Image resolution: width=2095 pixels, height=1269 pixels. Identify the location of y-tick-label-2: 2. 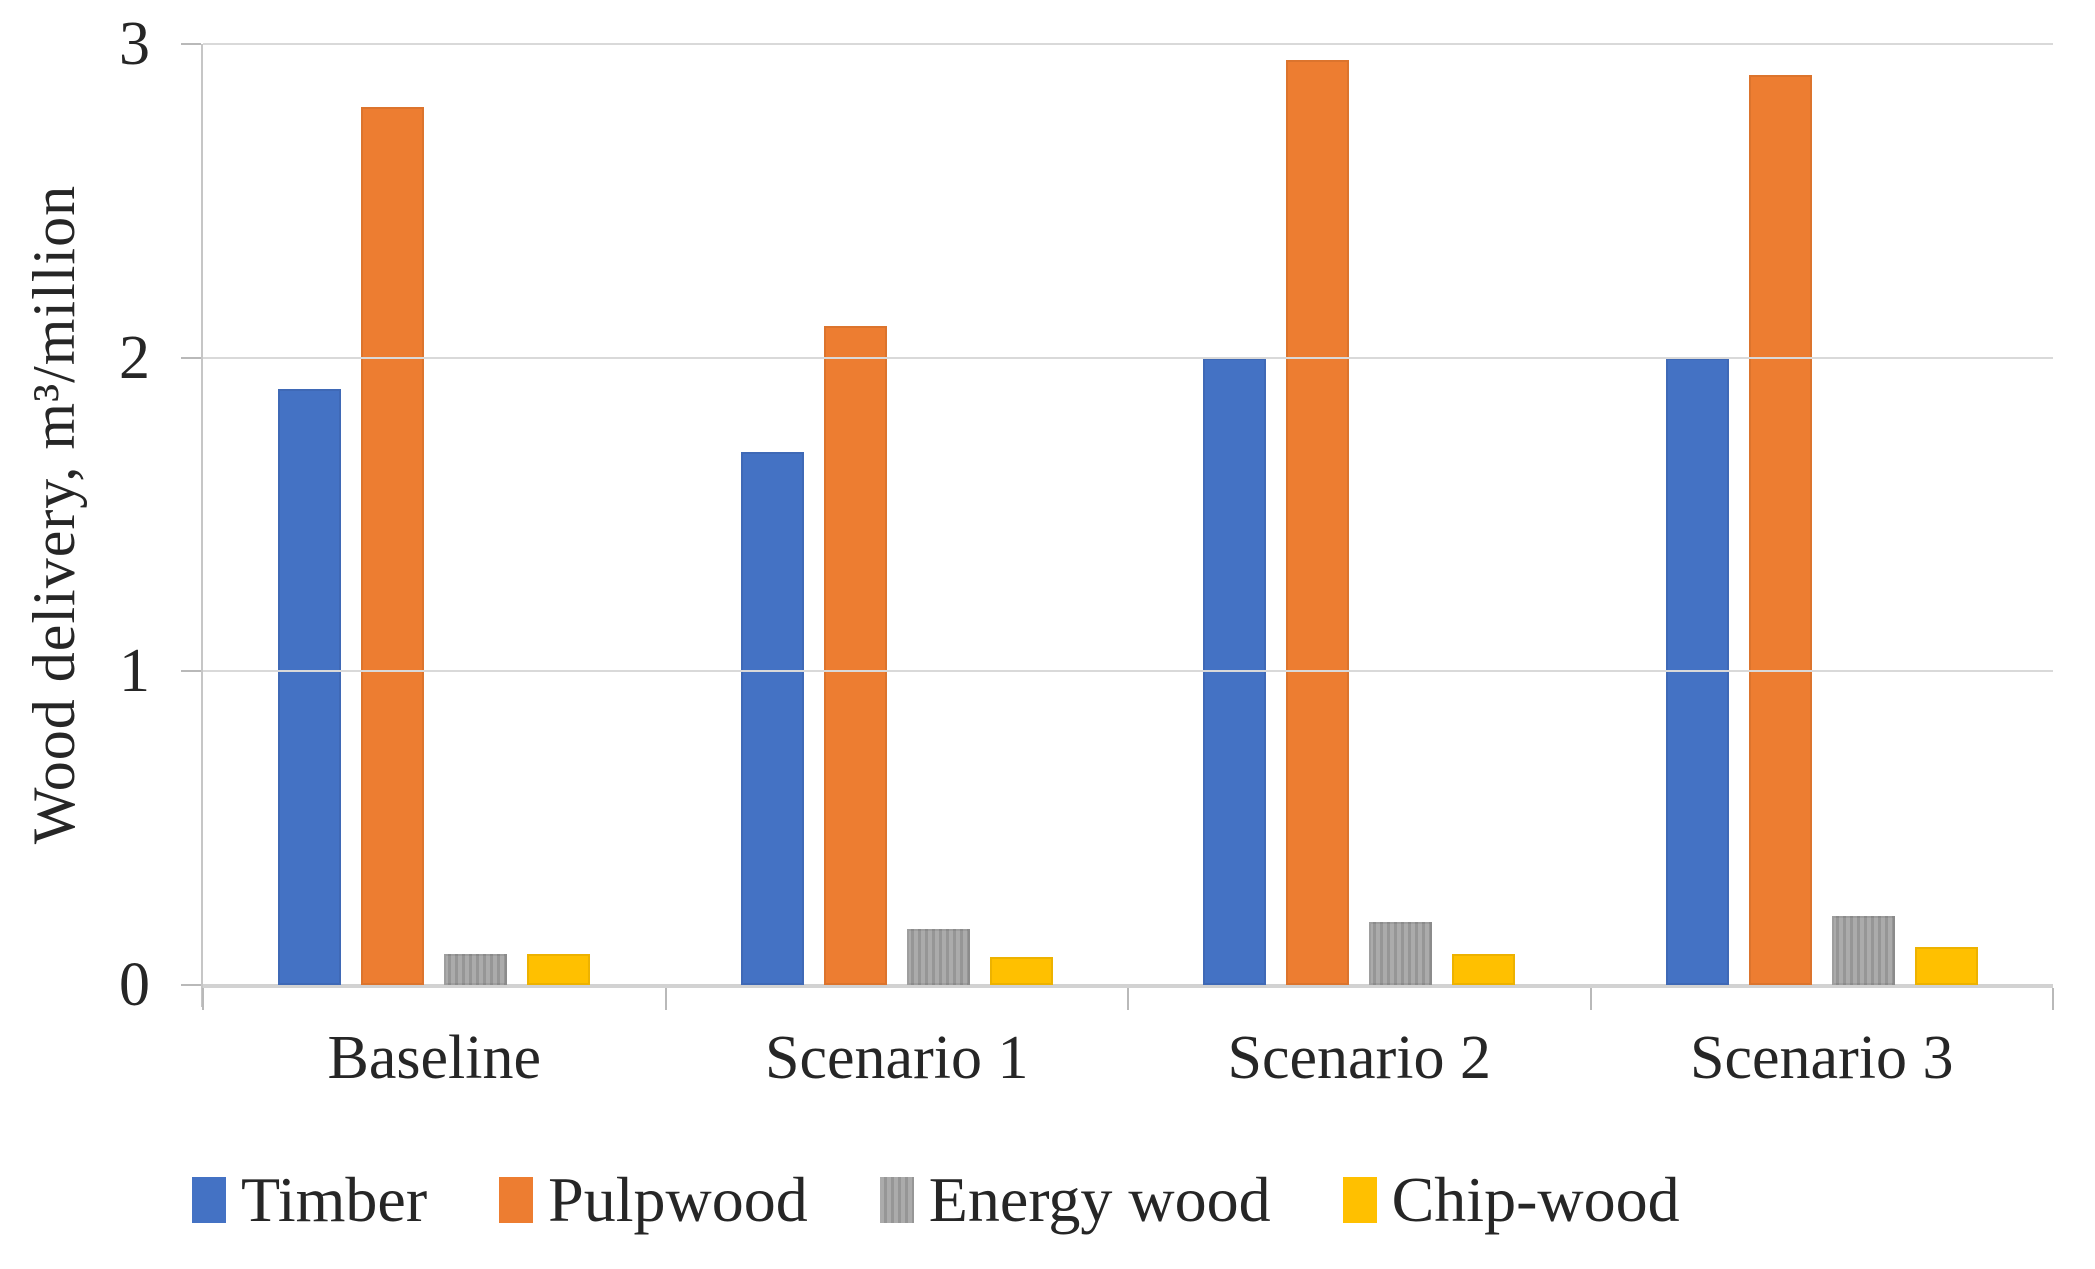
(134, 357).